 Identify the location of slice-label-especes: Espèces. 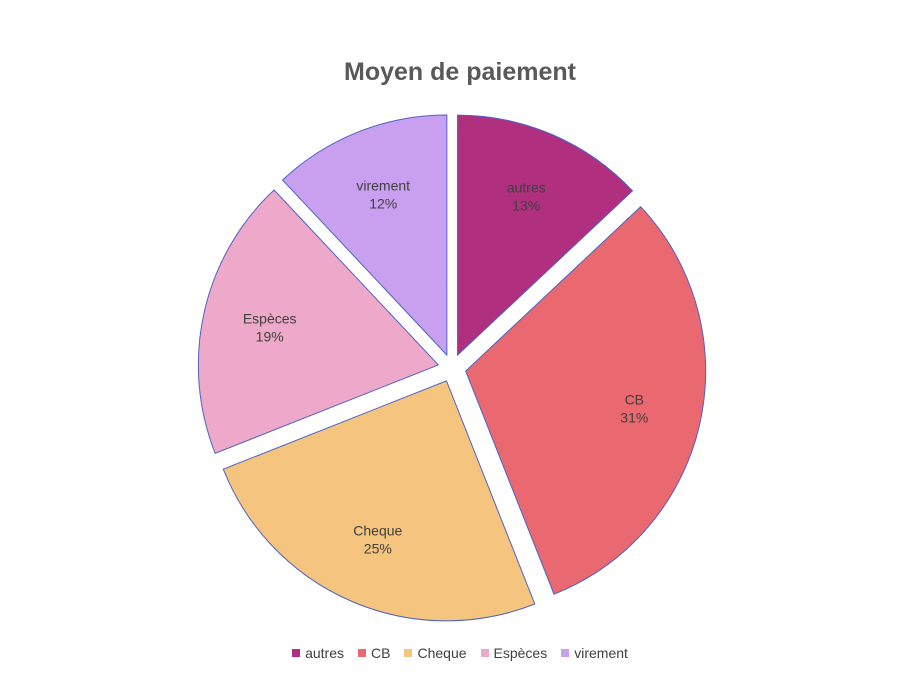
(270, 318).